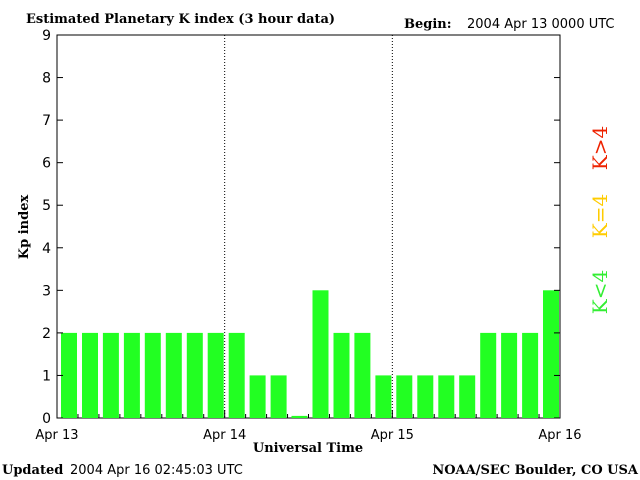 Image resolution: width=640 pixels, height=480 pixels. I want to click on begin-value: 2004 Apr 13 0000 UTC, so click(541, 24).